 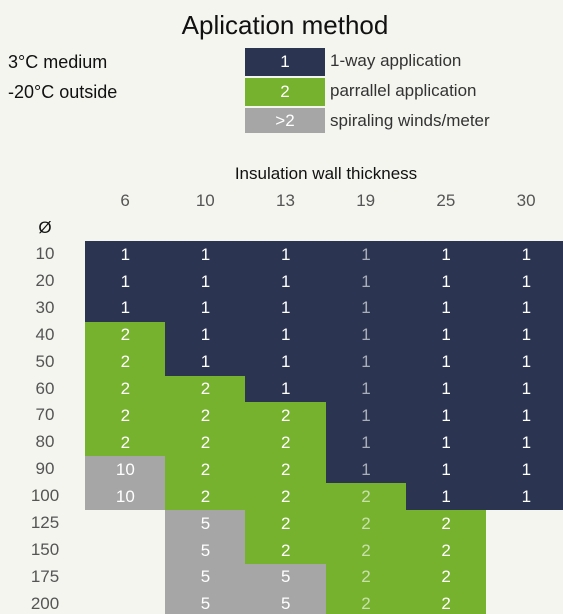 I want to click on row-label: 125, so click(x=45, y=522).